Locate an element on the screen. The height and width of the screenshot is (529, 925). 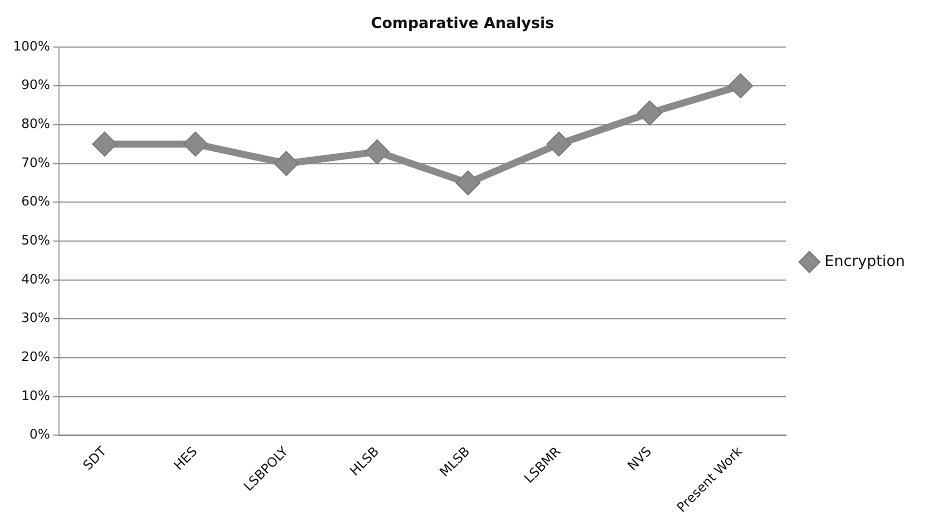
y-tick-label: 10% is located at coordinates (35, 396).